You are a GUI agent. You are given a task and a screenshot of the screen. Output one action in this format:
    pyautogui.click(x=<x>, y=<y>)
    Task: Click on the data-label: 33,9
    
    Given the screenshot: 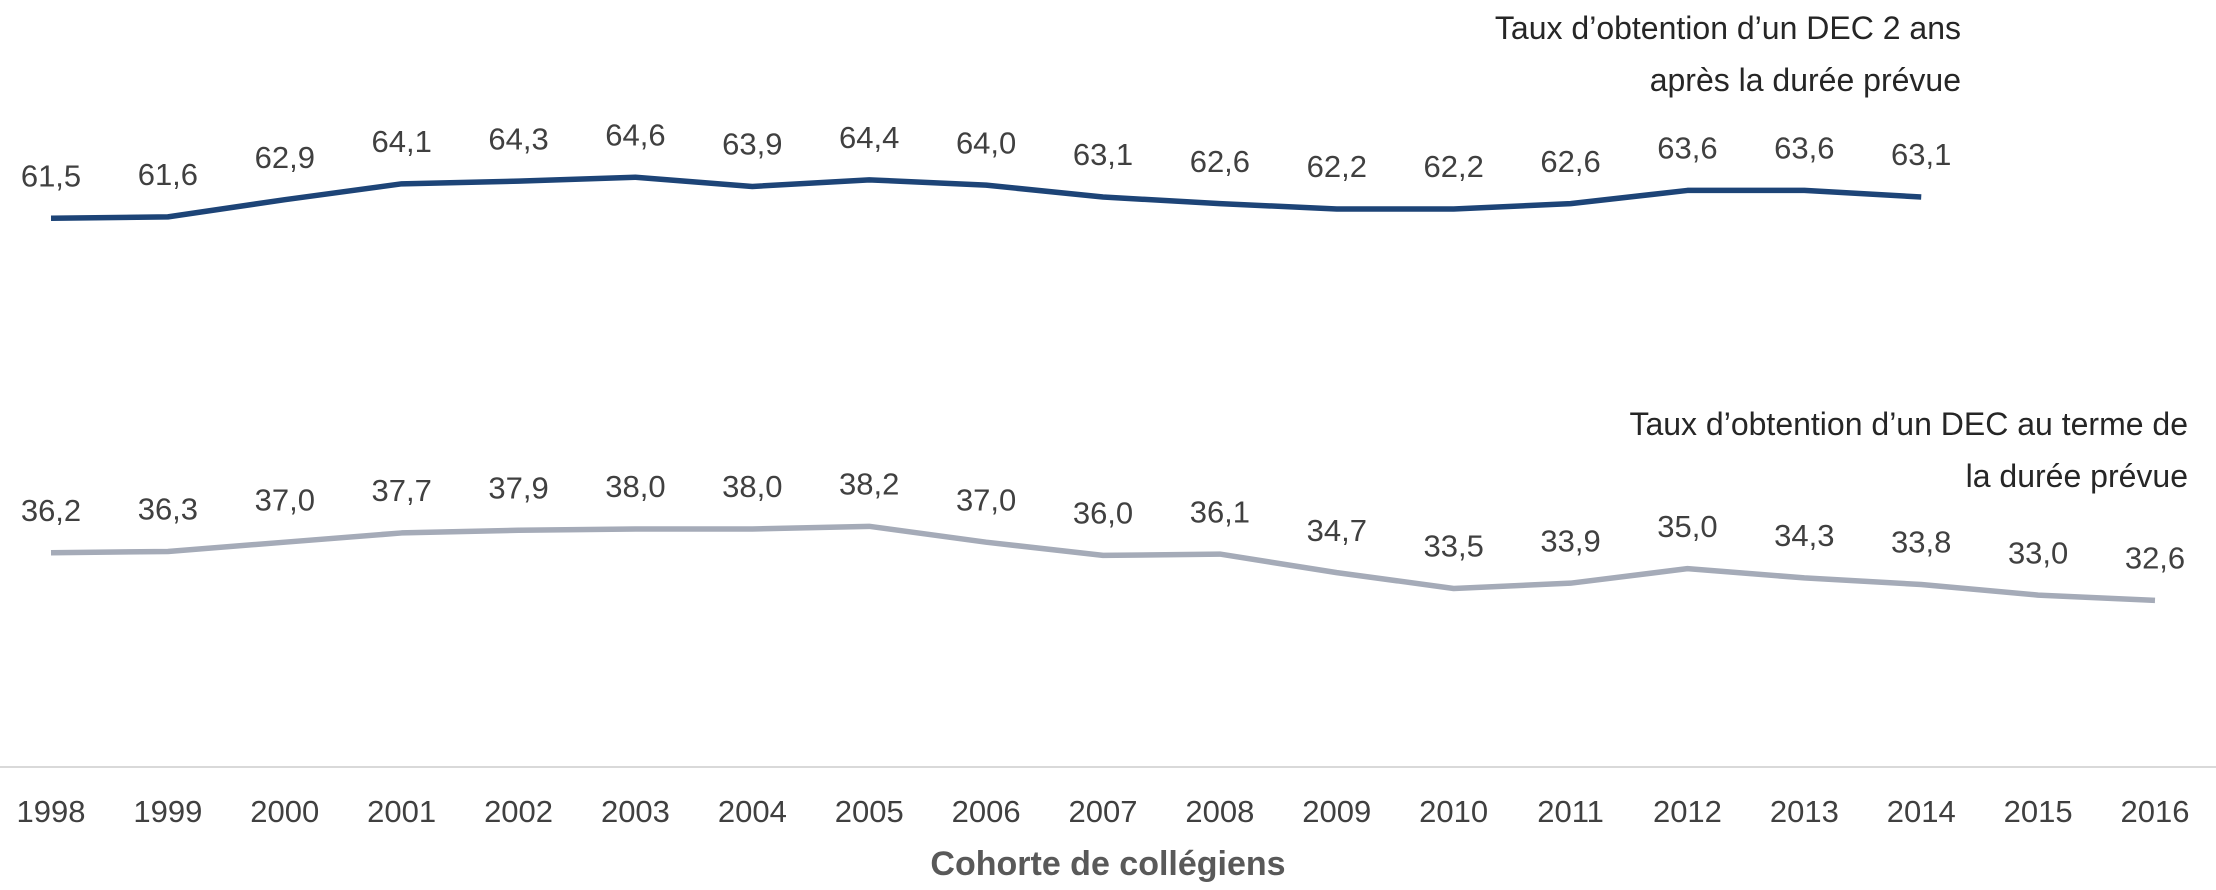 What is the action you would take?
    pyautogui.click(x=1570, y=540)
    